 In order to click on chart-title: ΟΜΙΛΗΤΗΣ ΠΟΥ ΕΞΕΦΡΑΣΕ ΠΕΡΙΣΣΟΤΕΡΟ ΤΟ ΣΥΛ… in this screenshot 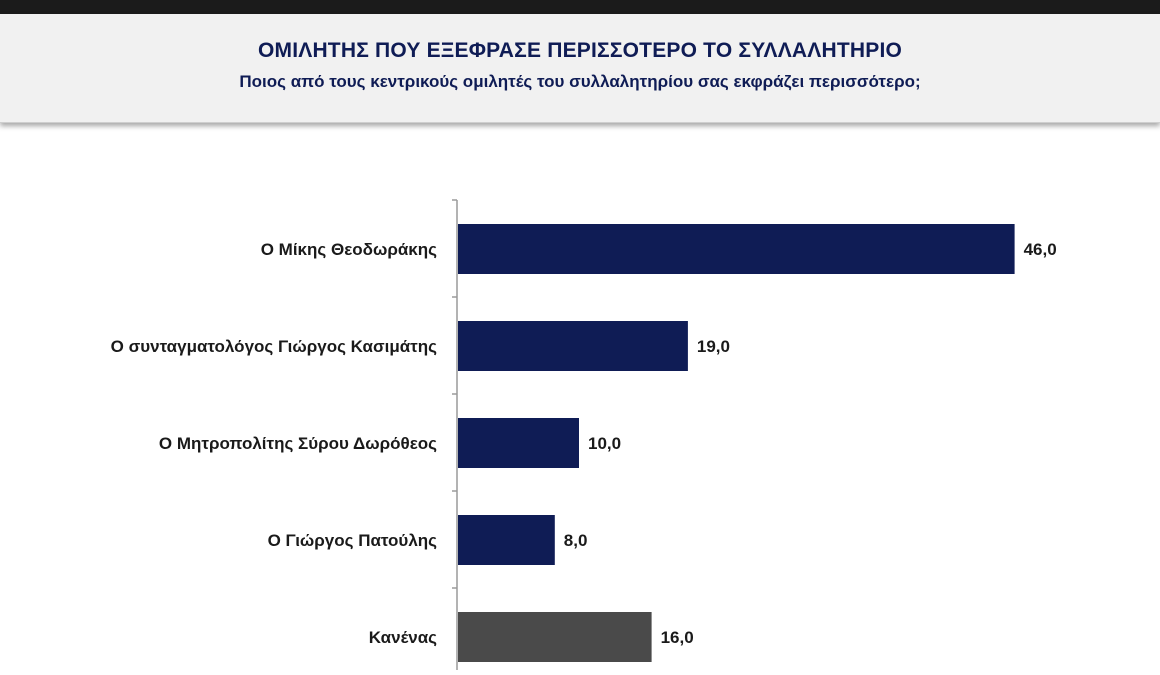, I will do `click(580, 50)`.